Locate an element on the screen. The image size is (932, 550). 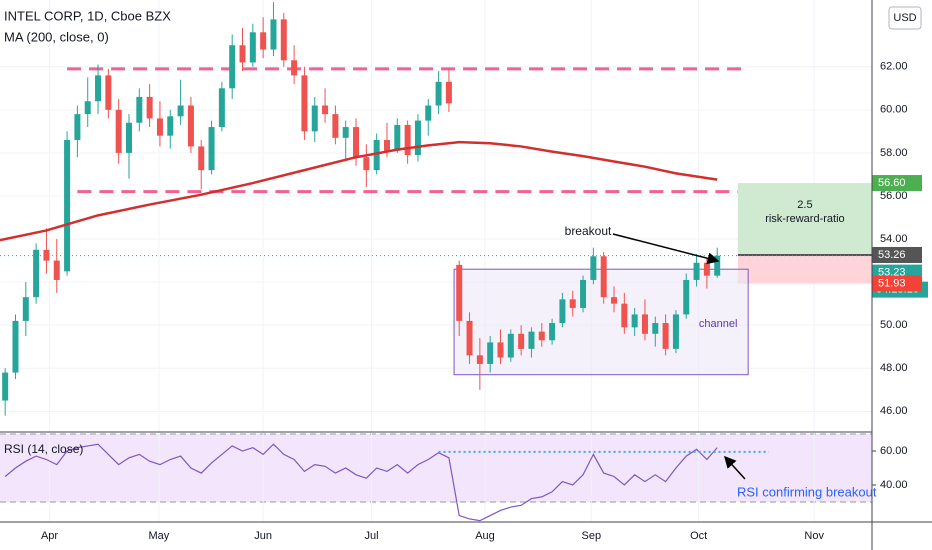
rsi-legend: RSI (14, close) is located at coordinates (43, 449).